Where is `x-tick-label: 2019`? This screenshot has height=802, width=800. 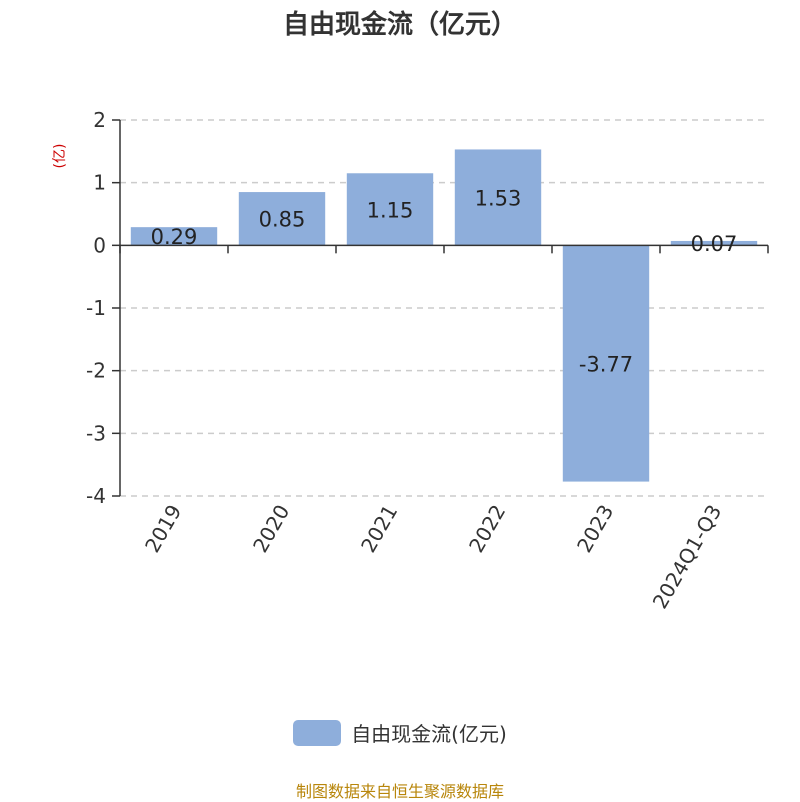 x-tick-label: 2019 is located at coordinates (163, 529).